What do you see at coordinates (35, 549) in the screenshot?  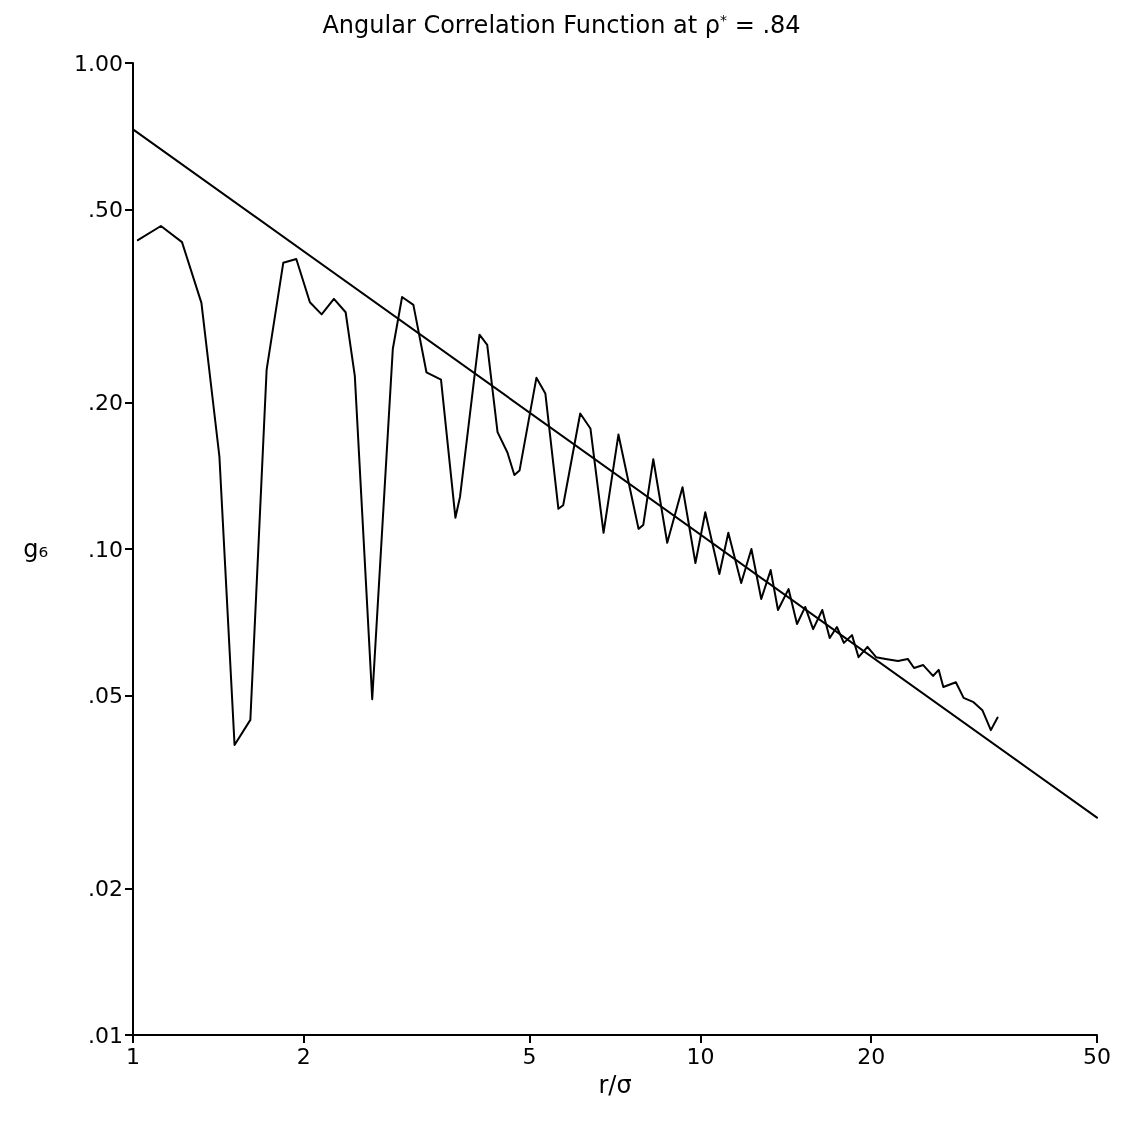 I see `y-axis-title: g₆` at bounding box center [35, 549].